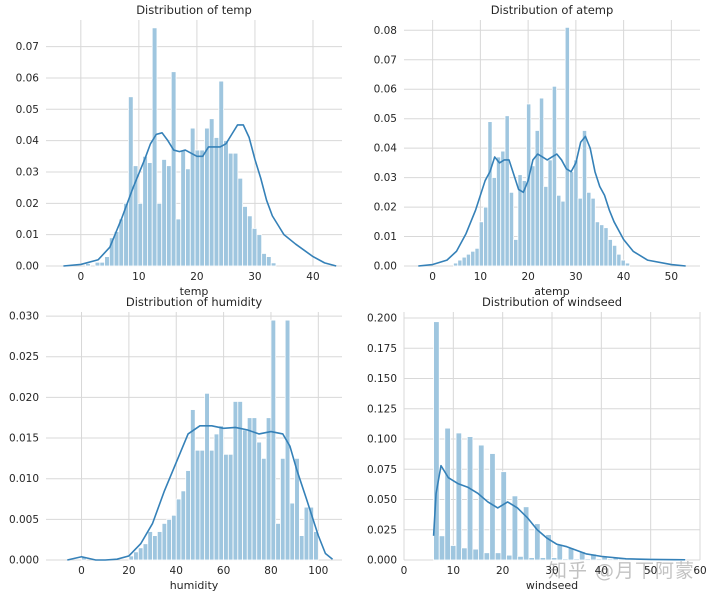  I want to click on y-tick-label: 0.000, so click(24, 561).